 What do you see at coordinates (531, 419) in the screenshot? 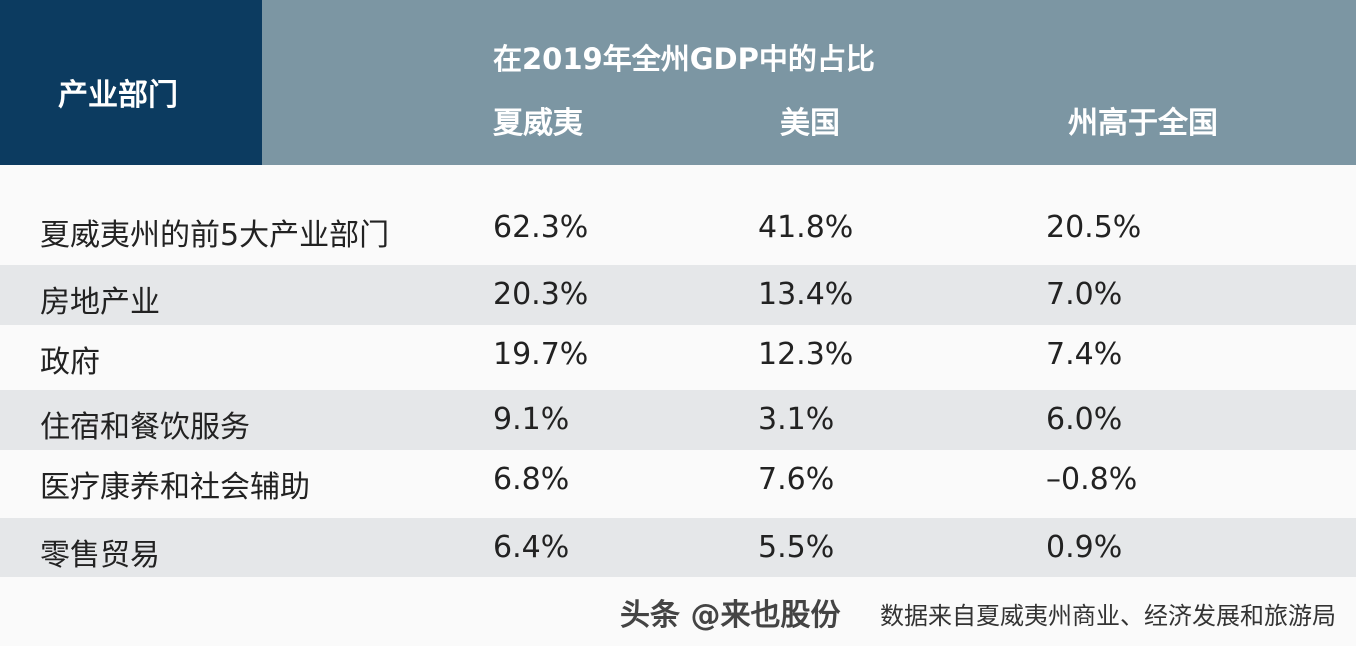
I see `table-cell: 9.1%` at bounding box center [531, 419].